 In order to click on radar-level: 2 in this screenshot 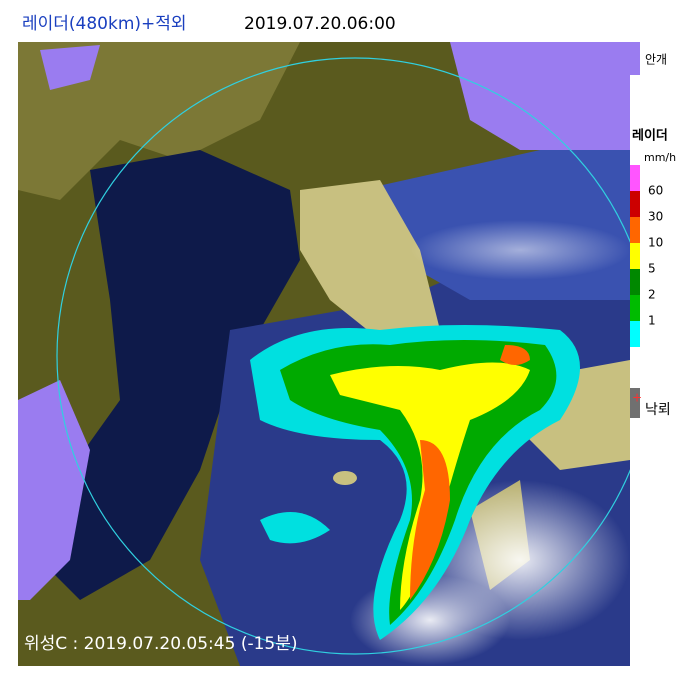, I will do `click(652, 295)`.